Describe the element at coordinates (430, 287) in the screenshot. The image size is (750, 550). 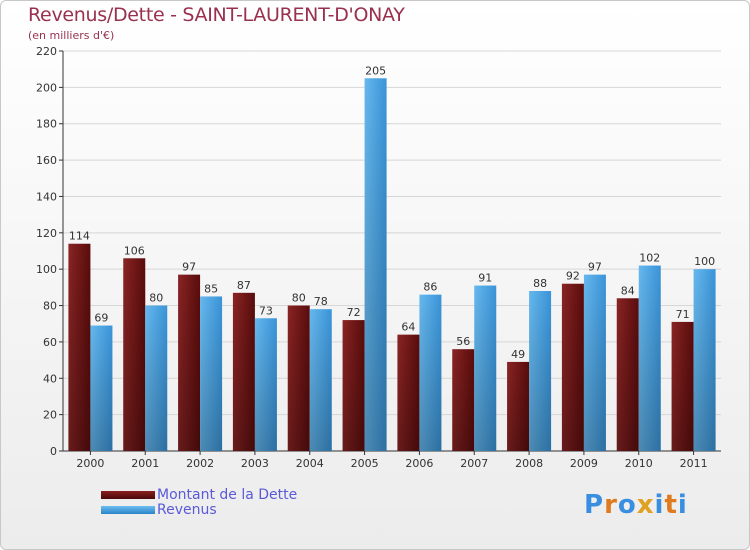
I see `data-label-revenus: 86` at that location.